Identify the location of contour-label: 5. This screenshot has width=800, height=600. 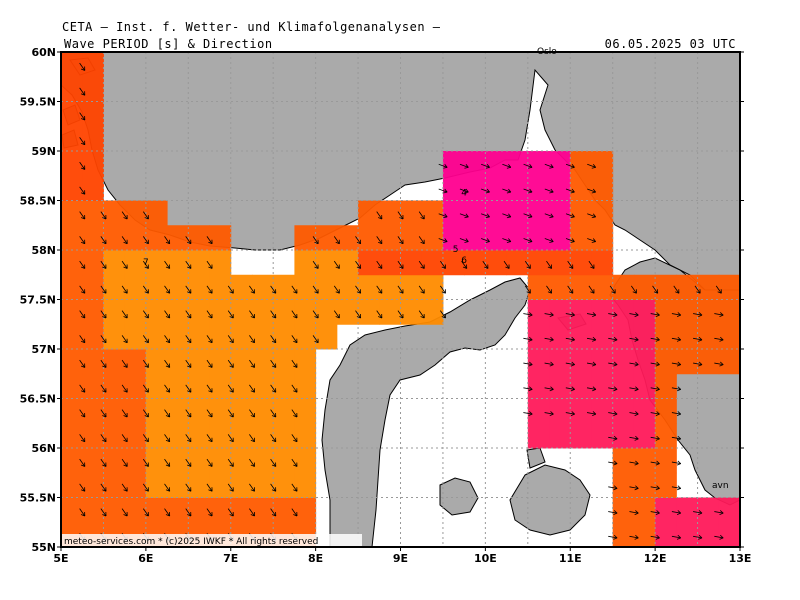
(456, 250).